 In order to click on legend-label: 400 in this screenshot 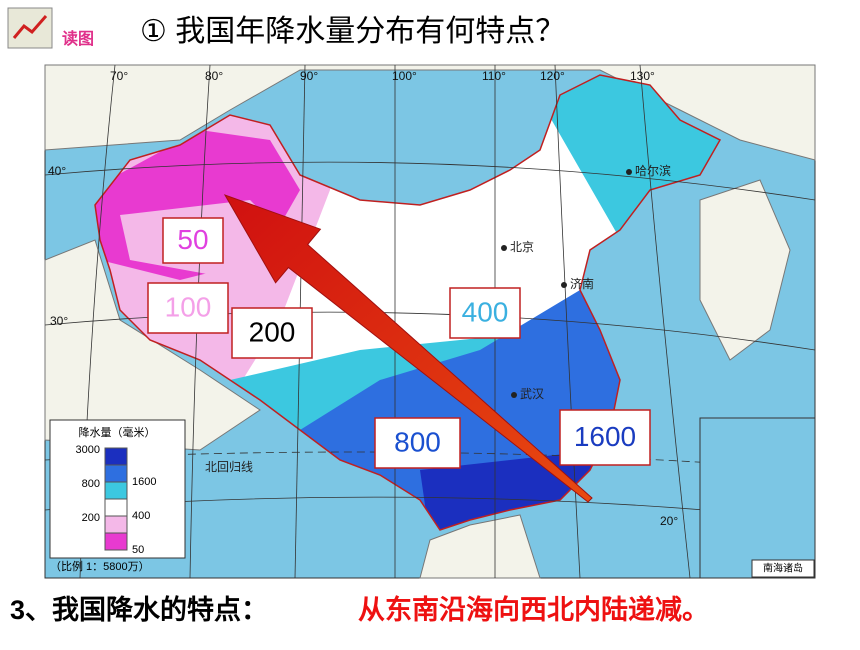, I will do `click(141, 516)`.